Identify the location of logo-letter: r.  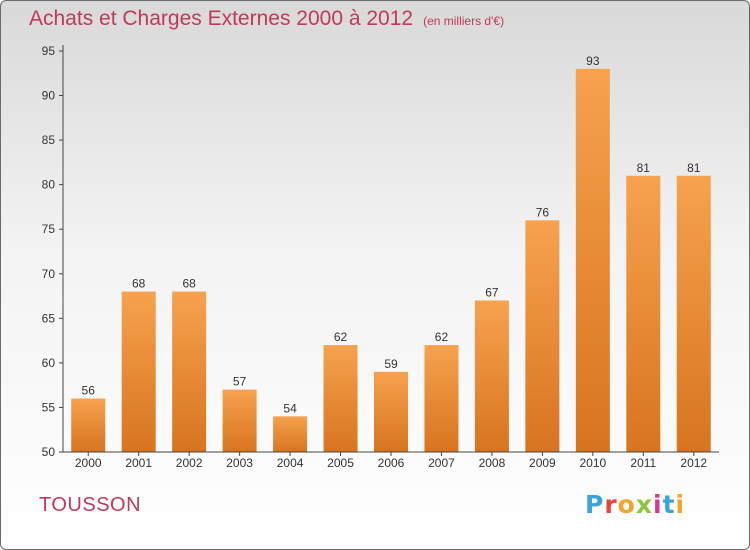
(611, 504).